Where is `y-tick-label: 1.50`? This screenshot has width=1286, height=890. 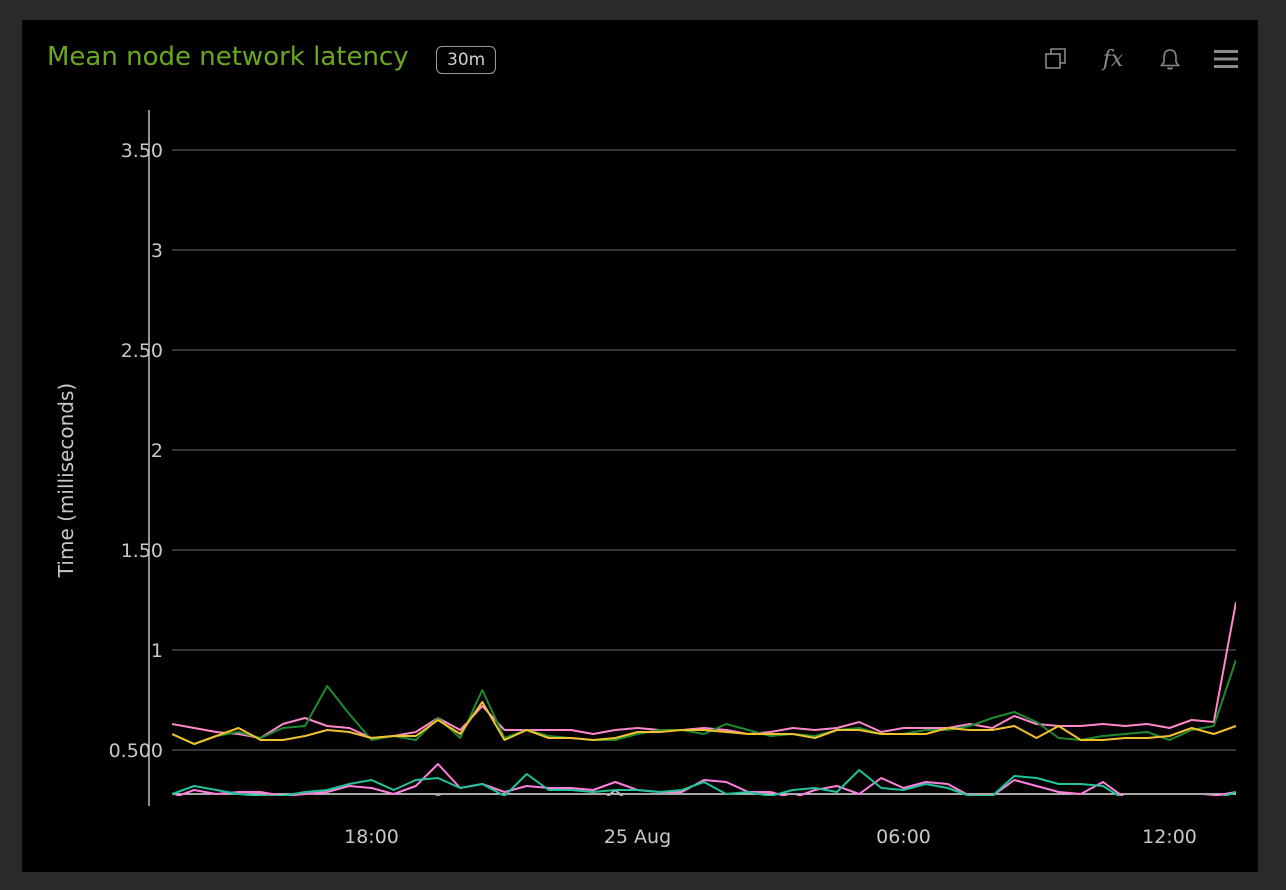 y-tick-label: 1.50 is located at coordinates (142, 551).